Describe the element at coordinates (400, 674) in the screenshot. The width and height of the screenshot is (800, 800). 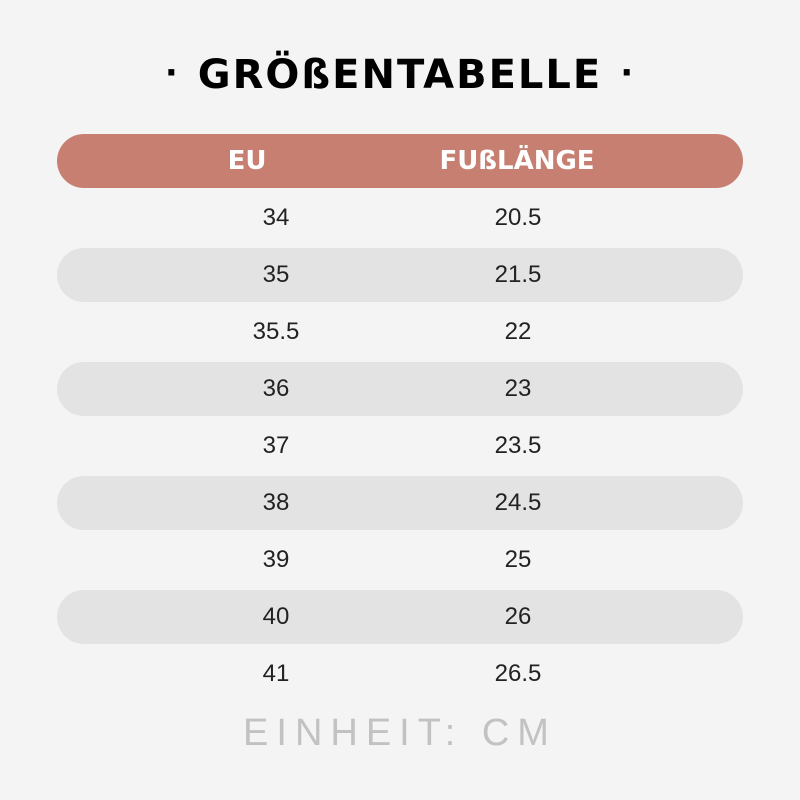
I see `table-row: 41 26.5` at that location.